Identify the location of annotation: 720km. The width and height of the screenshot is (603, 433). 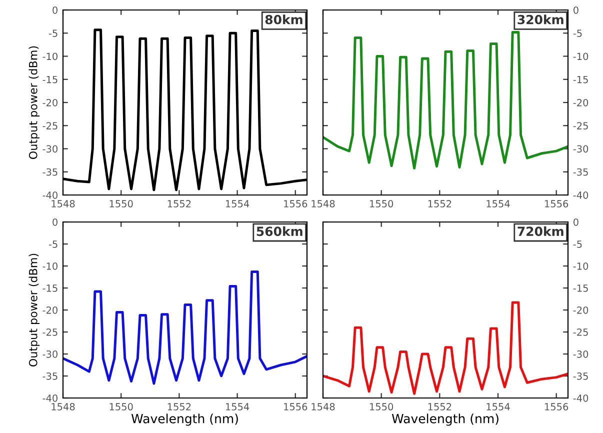
(541, 231).